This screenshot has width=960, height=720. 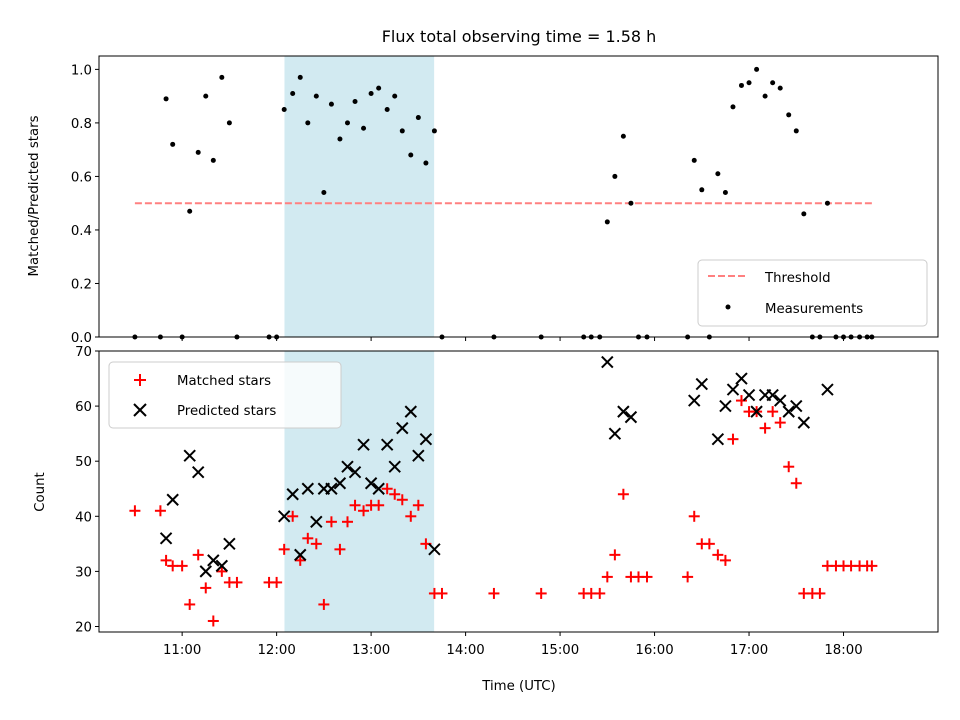 What do you see at coordinates (226, 411) in the screenshot?
I see `legend-predicted-label: Predicted stars` at bounding box center [226, 411].